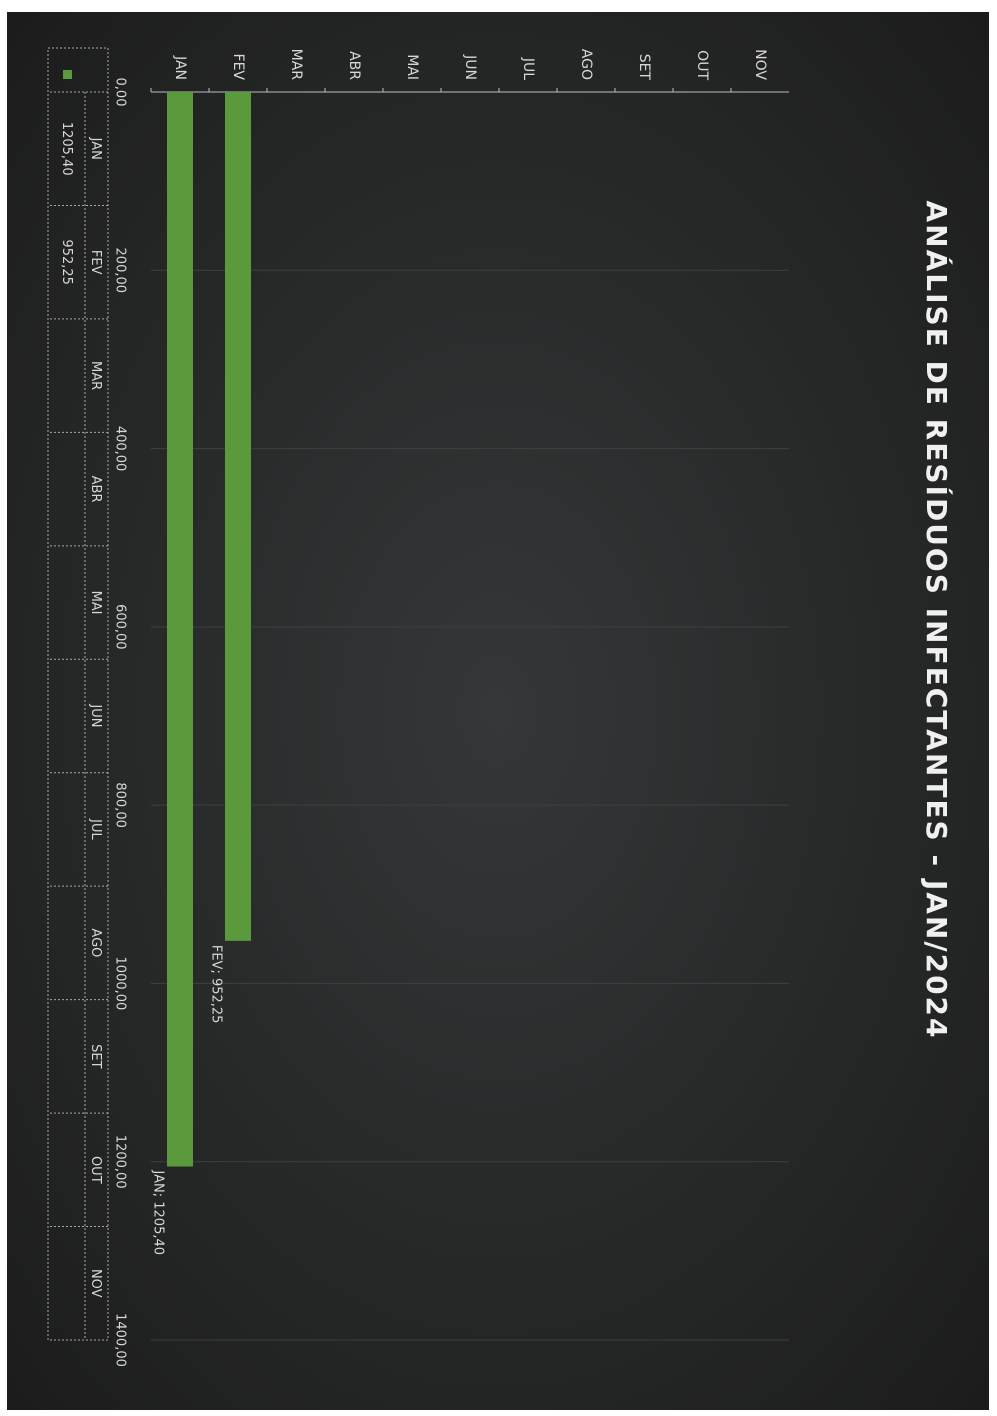 Image resolution: width=997 pixels, height=1416 pixels. I want to click on x-tick-label: 1400,00, so click(120, 1340).